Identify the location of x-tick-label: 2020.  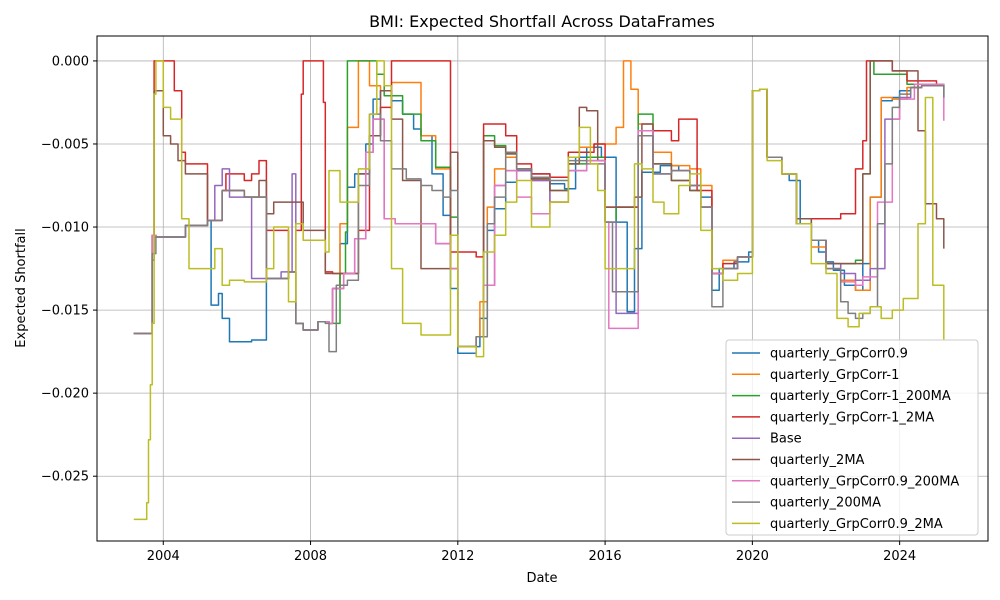
(752, 556).